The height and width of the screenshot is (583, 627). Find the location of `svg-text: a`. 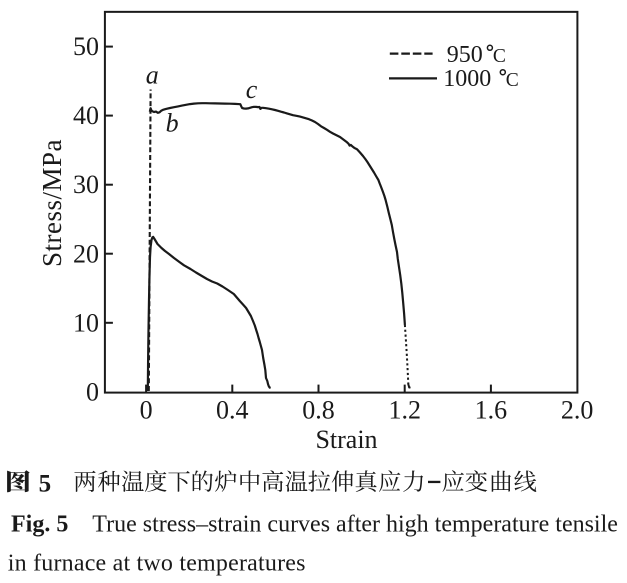

svg-text: a is located at coordinates (152, 75).